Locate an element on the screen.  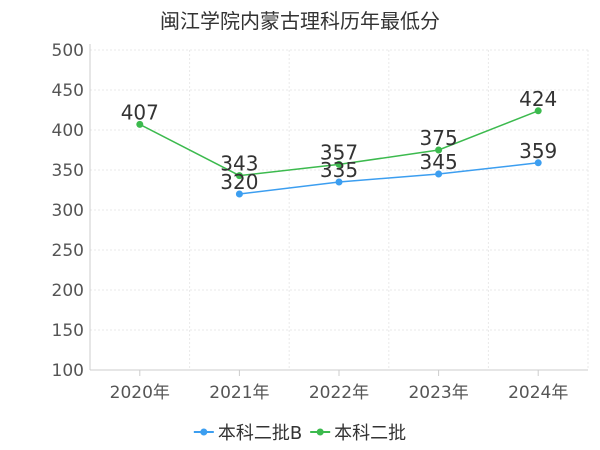
legend-item-1: 本科二批B is located at coordinates (247, 433).